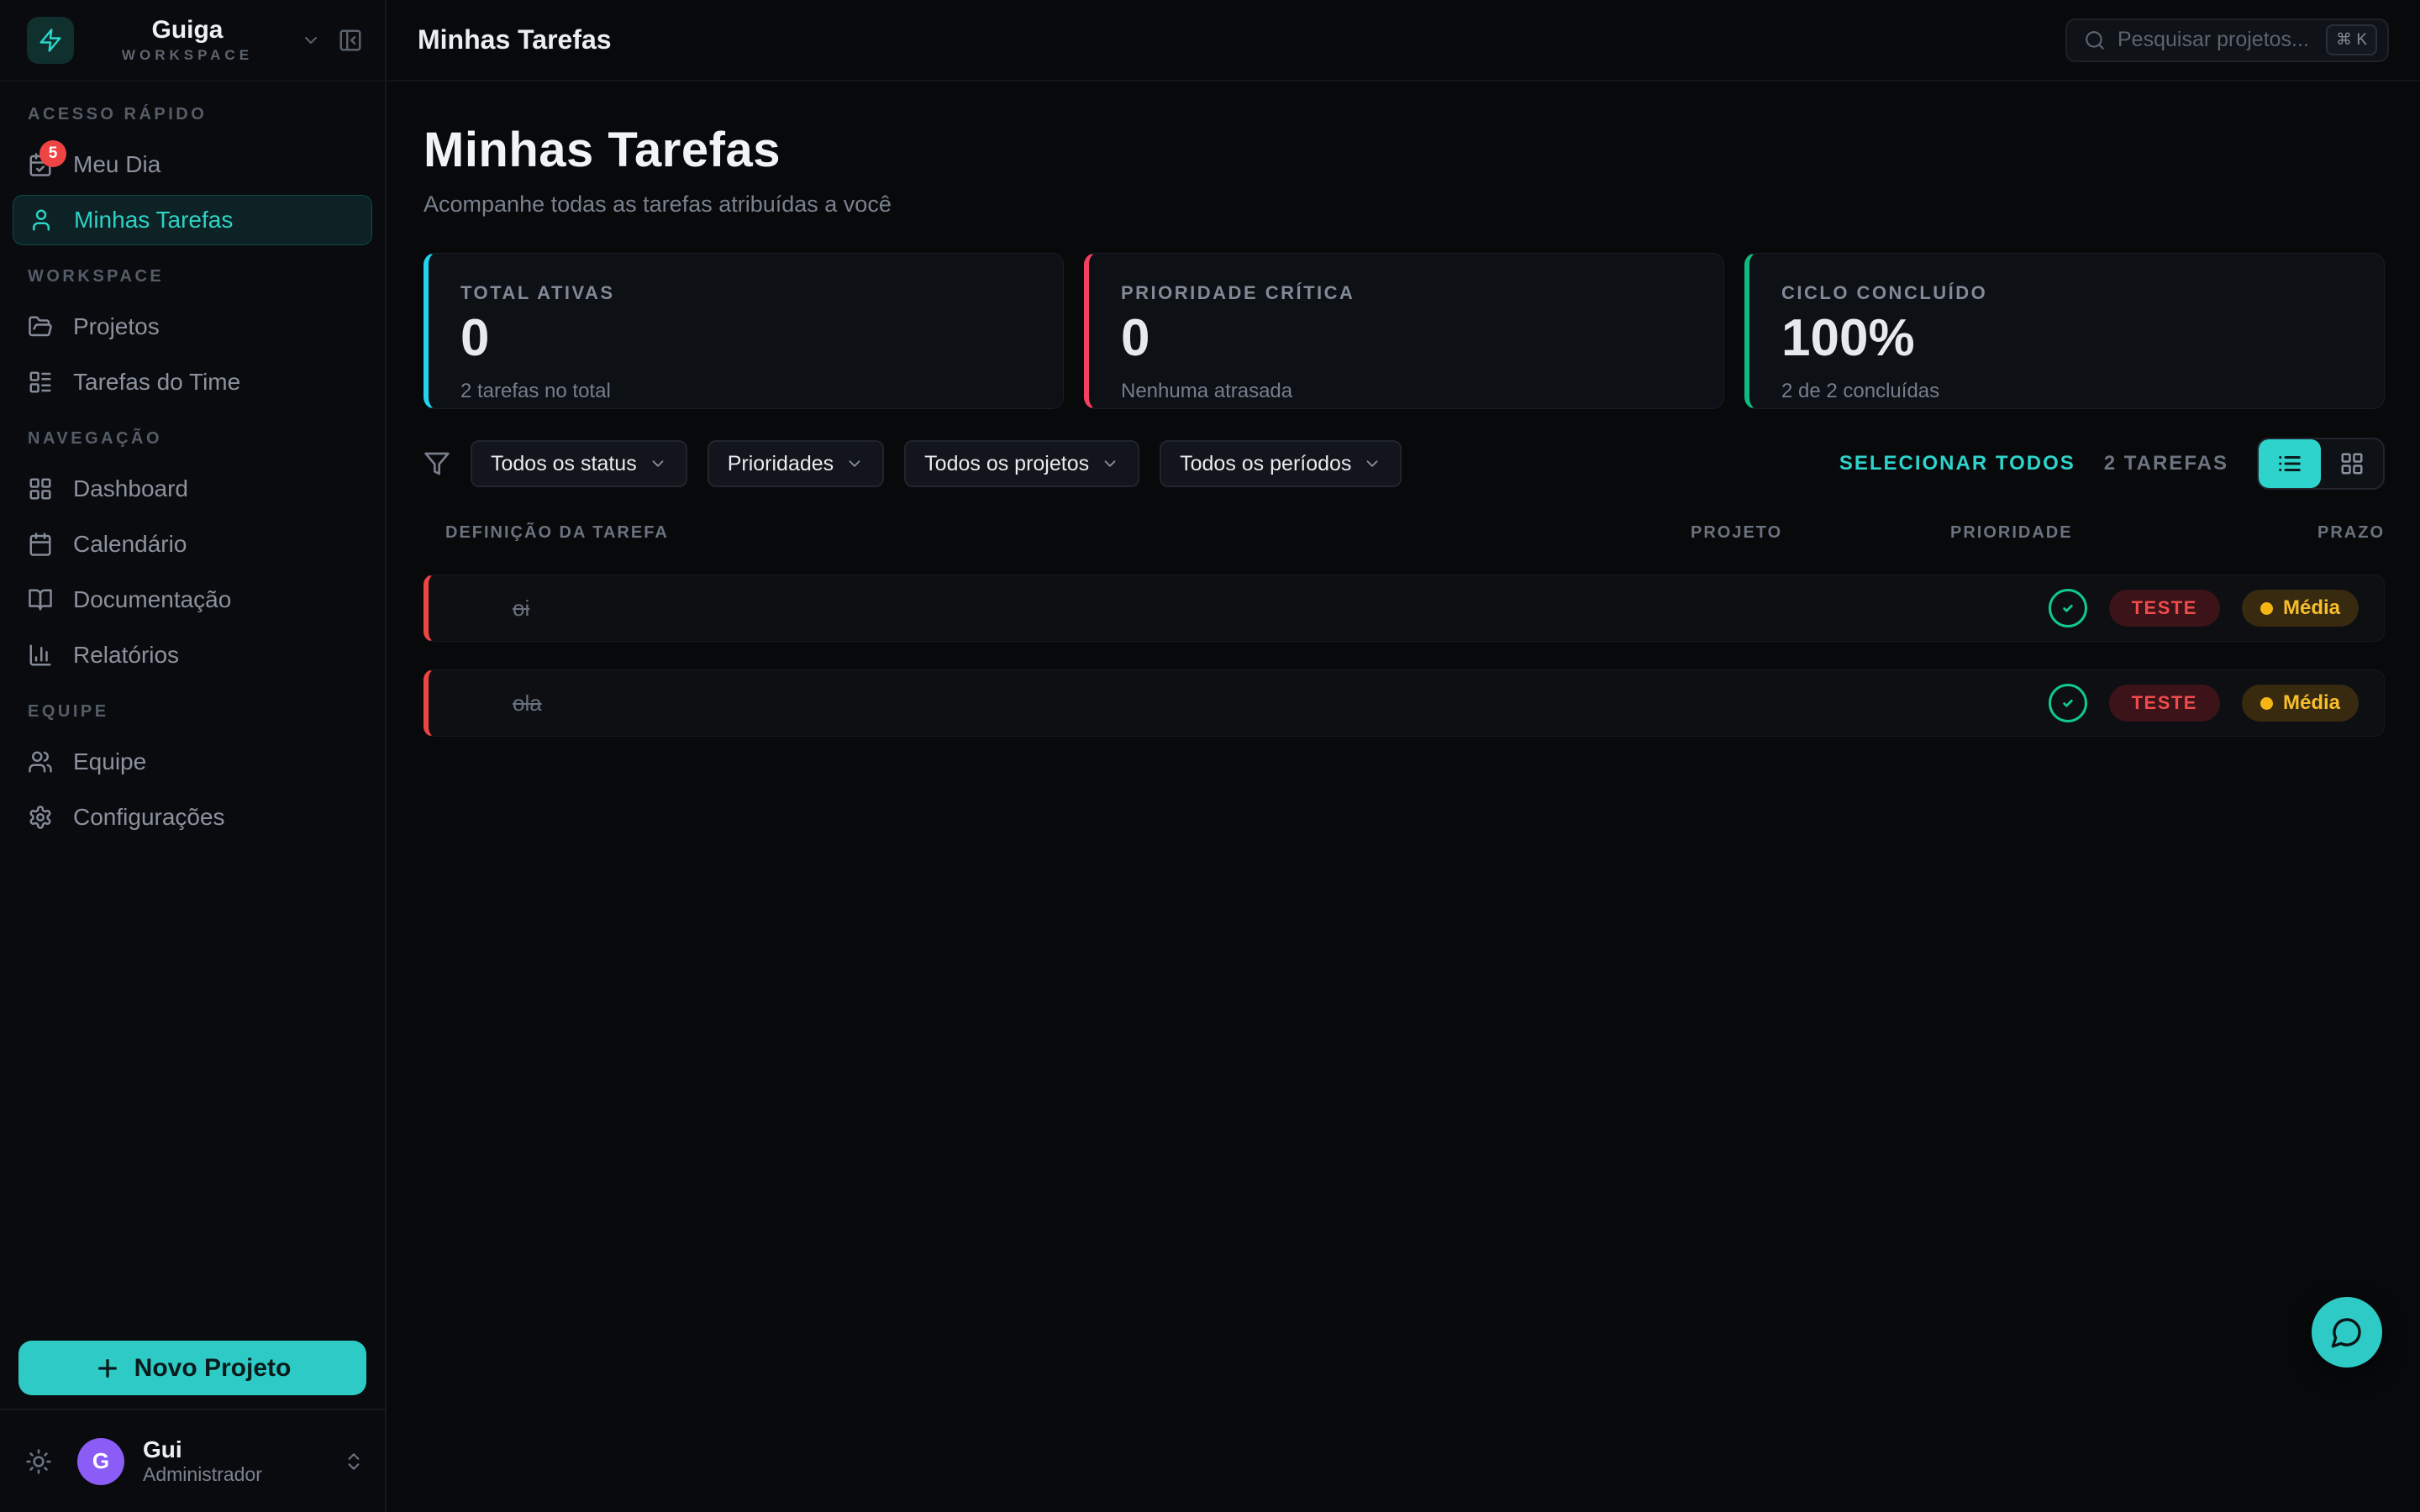 This screenshot has height=1512, width=2420. What do you see at coordinates (1266, 463) in the screenshot?
I see `filter-label: Todos os períodos` at bounding box center [1266, 463].